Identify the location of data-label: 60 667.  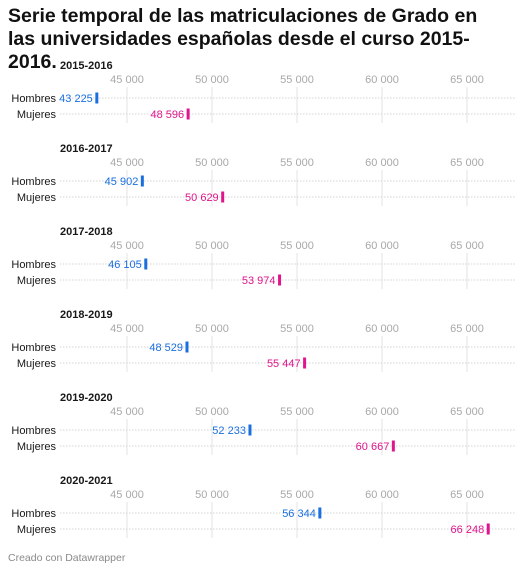
(373, 447).